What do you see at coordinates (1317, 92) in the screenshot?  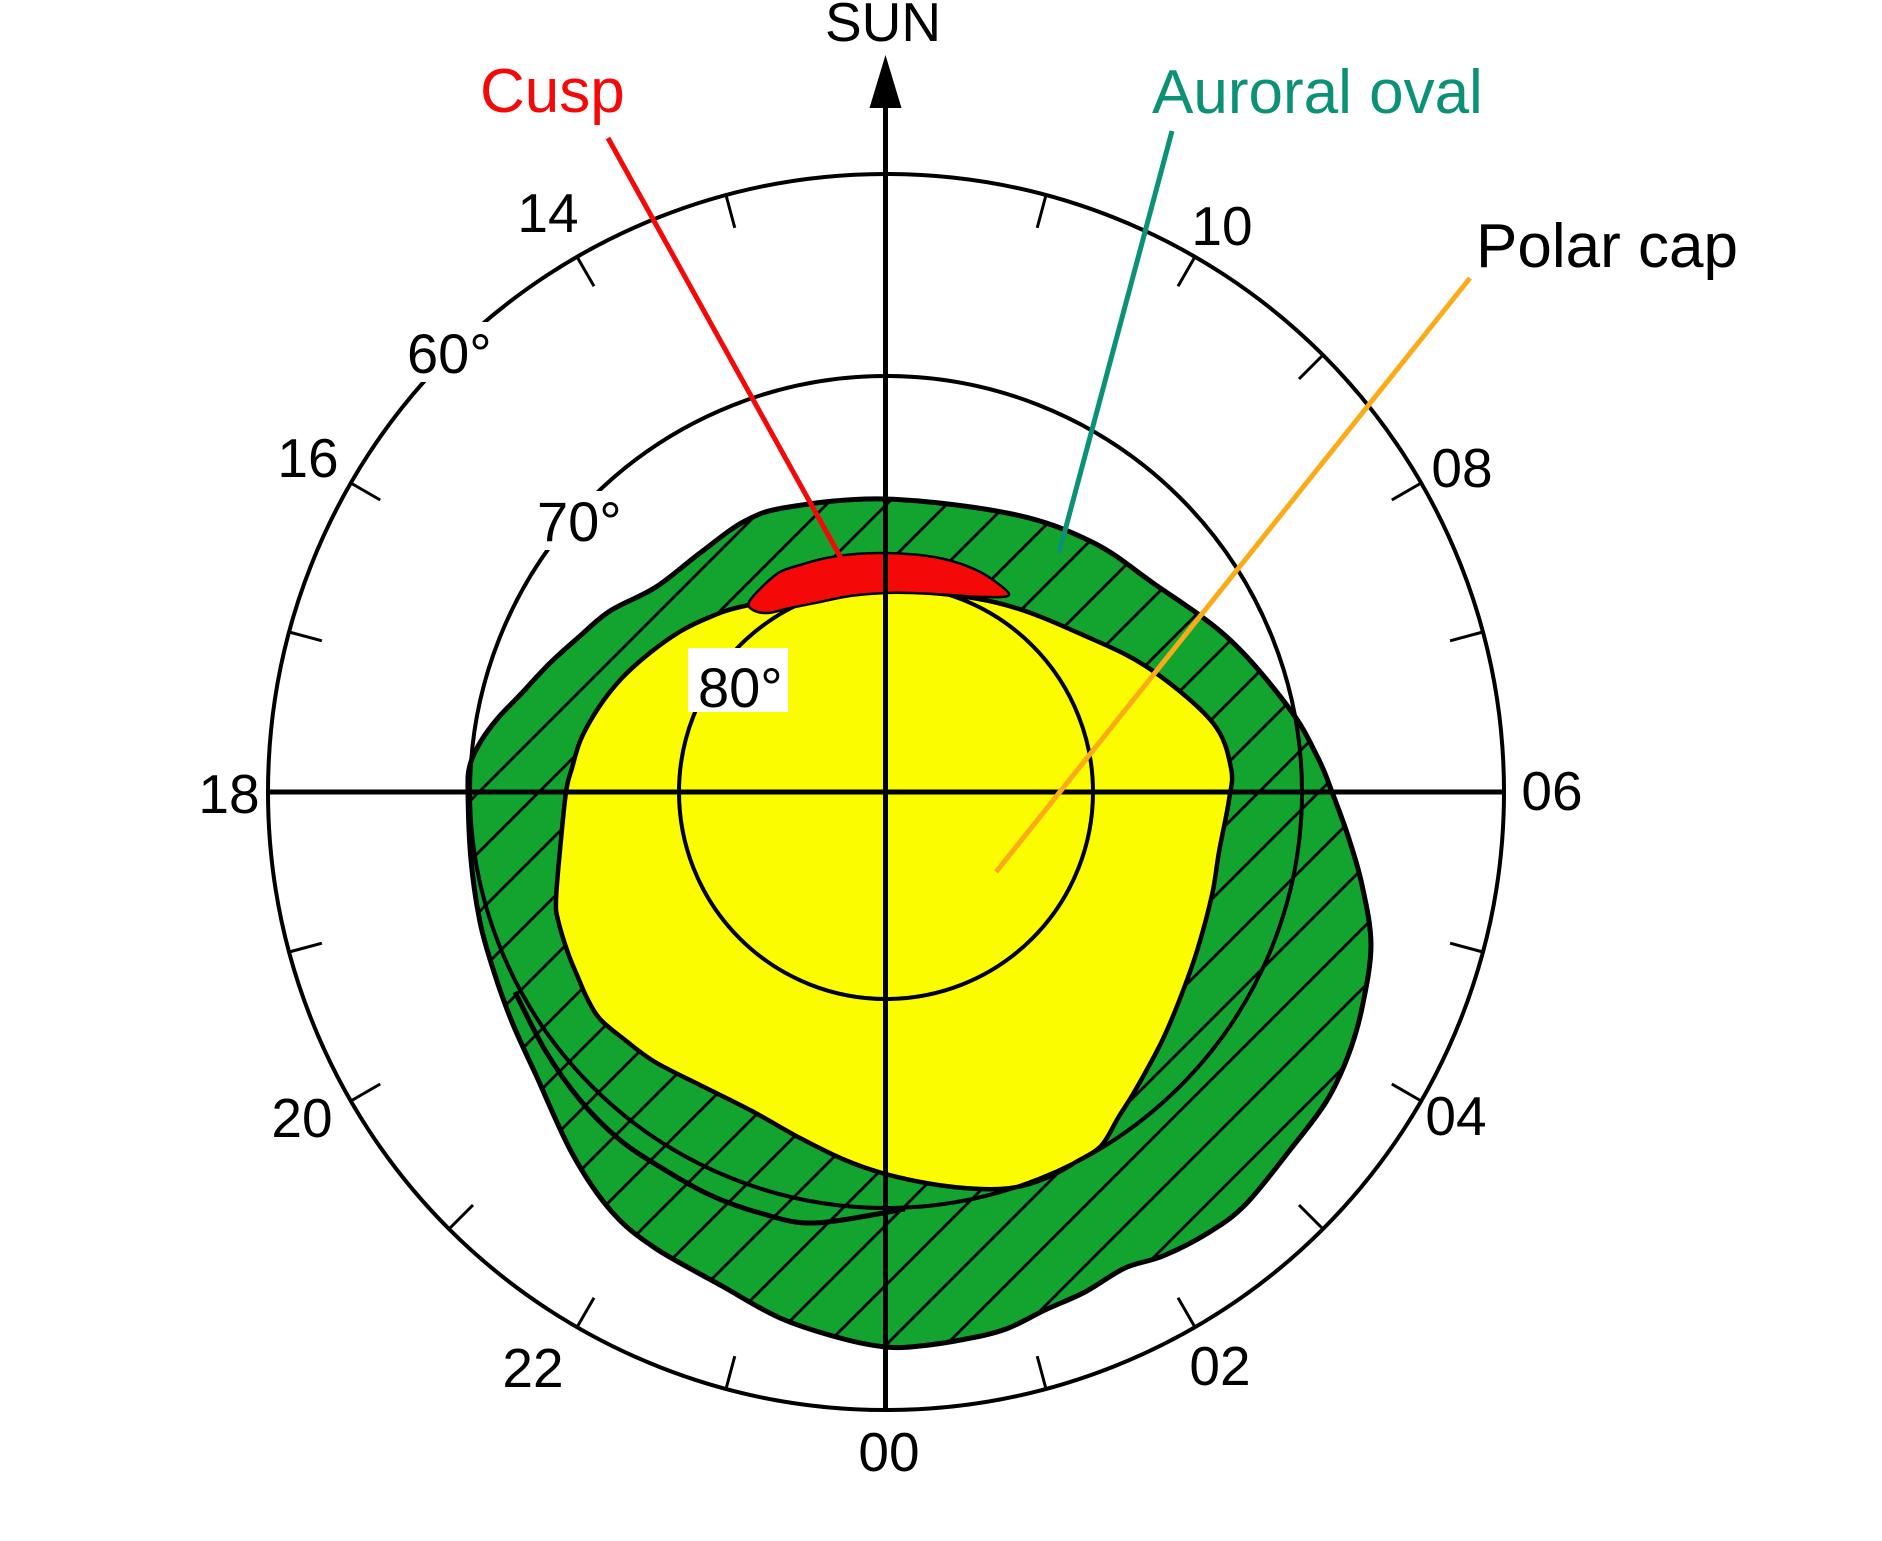 I see `svg-text: Auroral oval` at bounding box center [1317, 92].